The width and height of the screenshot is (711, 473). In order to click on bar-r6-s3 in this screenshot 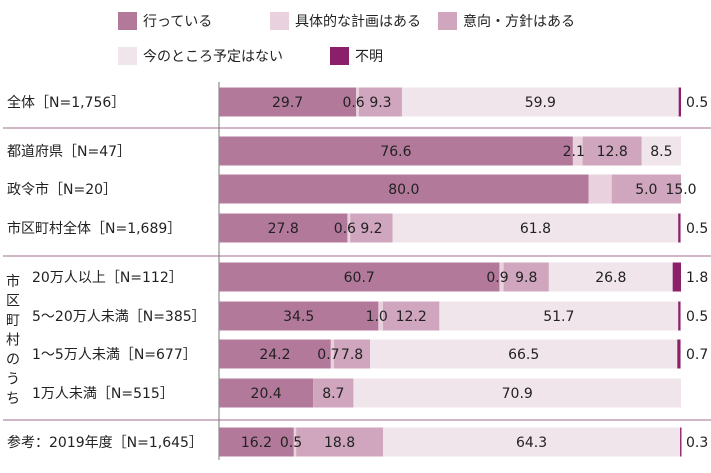, I will do `click(411, 316)`.